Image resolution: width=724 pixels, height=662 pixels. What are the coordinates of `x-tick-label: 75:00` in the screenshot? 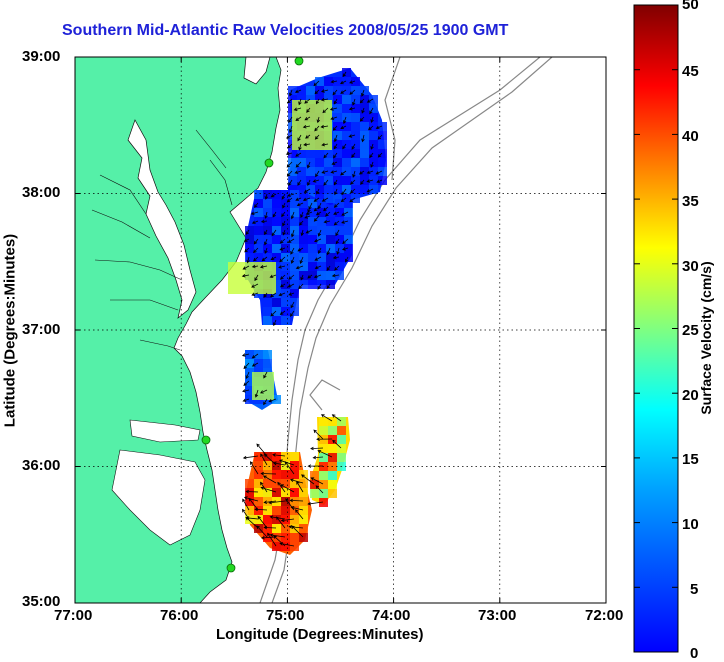 It's located at (285, 615).